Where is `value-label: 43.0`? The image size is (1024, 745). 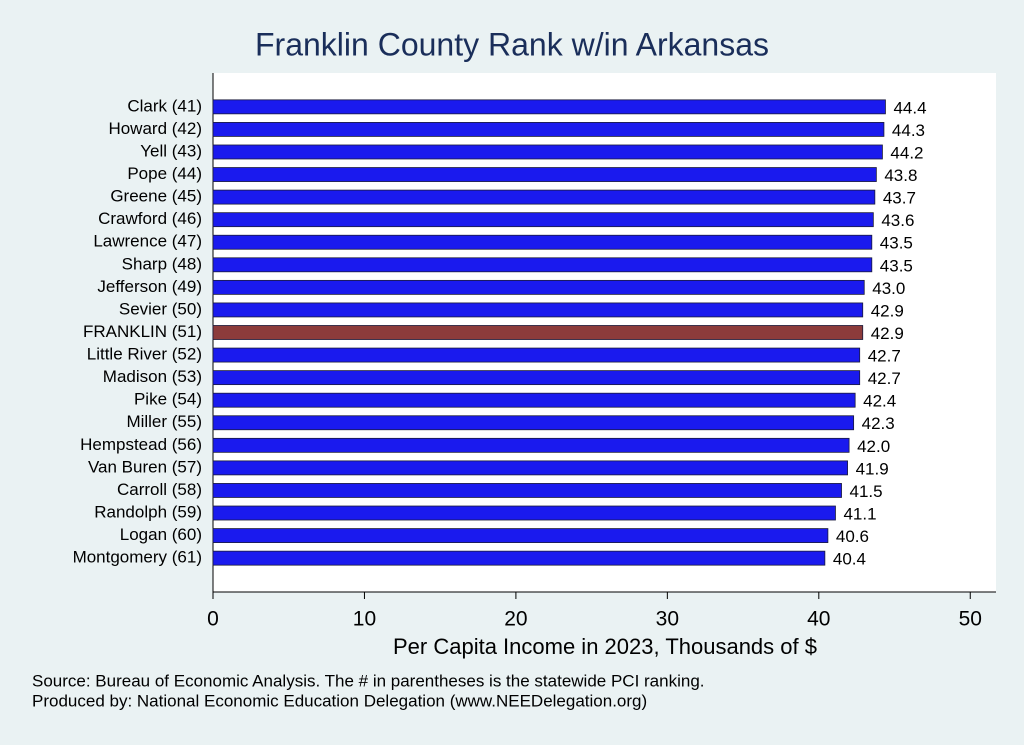 value-label: 43.0 is located at coordinates (888, 288).